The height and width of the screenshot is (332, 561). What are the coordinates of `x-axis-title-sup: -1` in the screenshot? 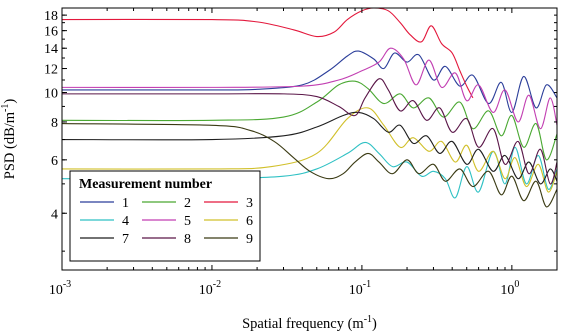 It's located at (368, 319).